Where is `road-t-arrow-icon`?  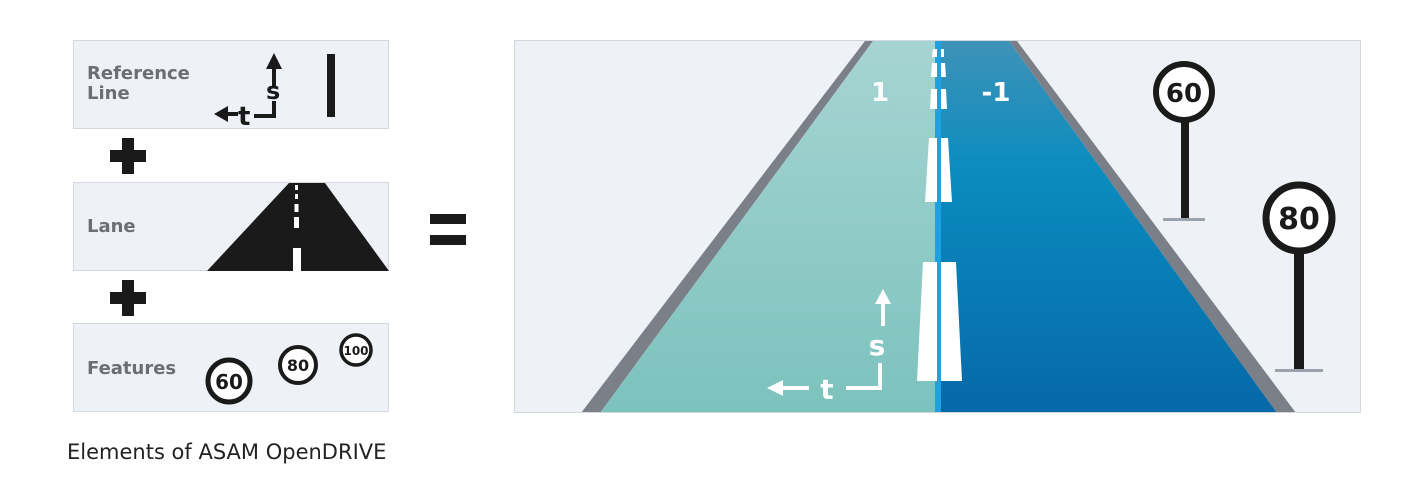
road-t-arrow-icon is located at coordinates (775, 388).